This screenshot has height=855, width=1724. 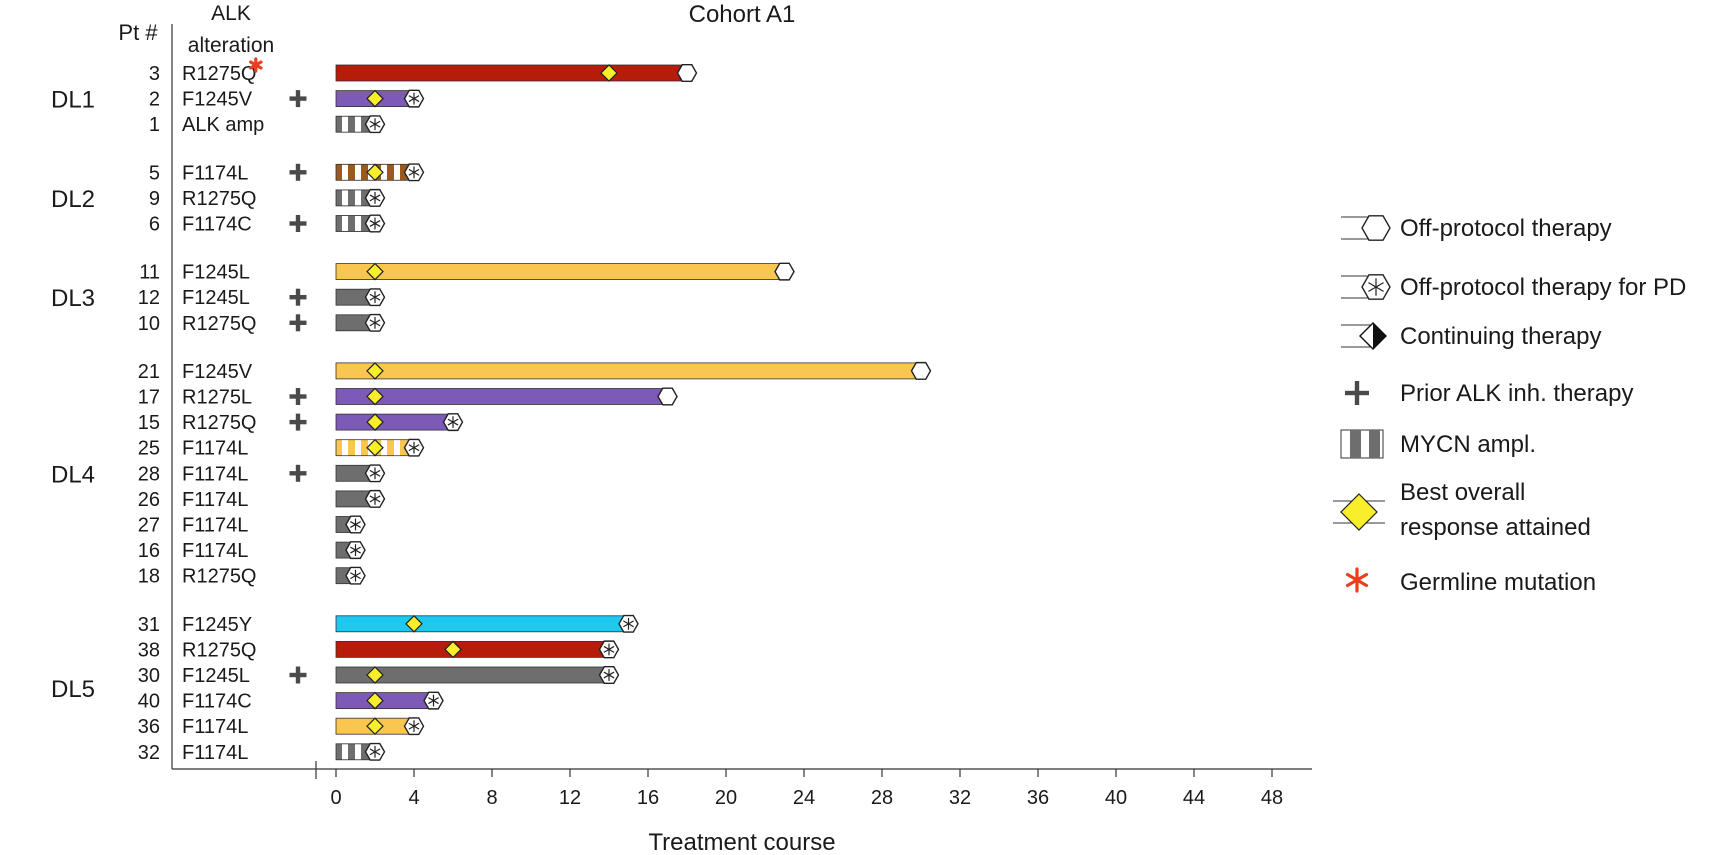 I want to click on patient-number: 26, so click(x=149, y=500).